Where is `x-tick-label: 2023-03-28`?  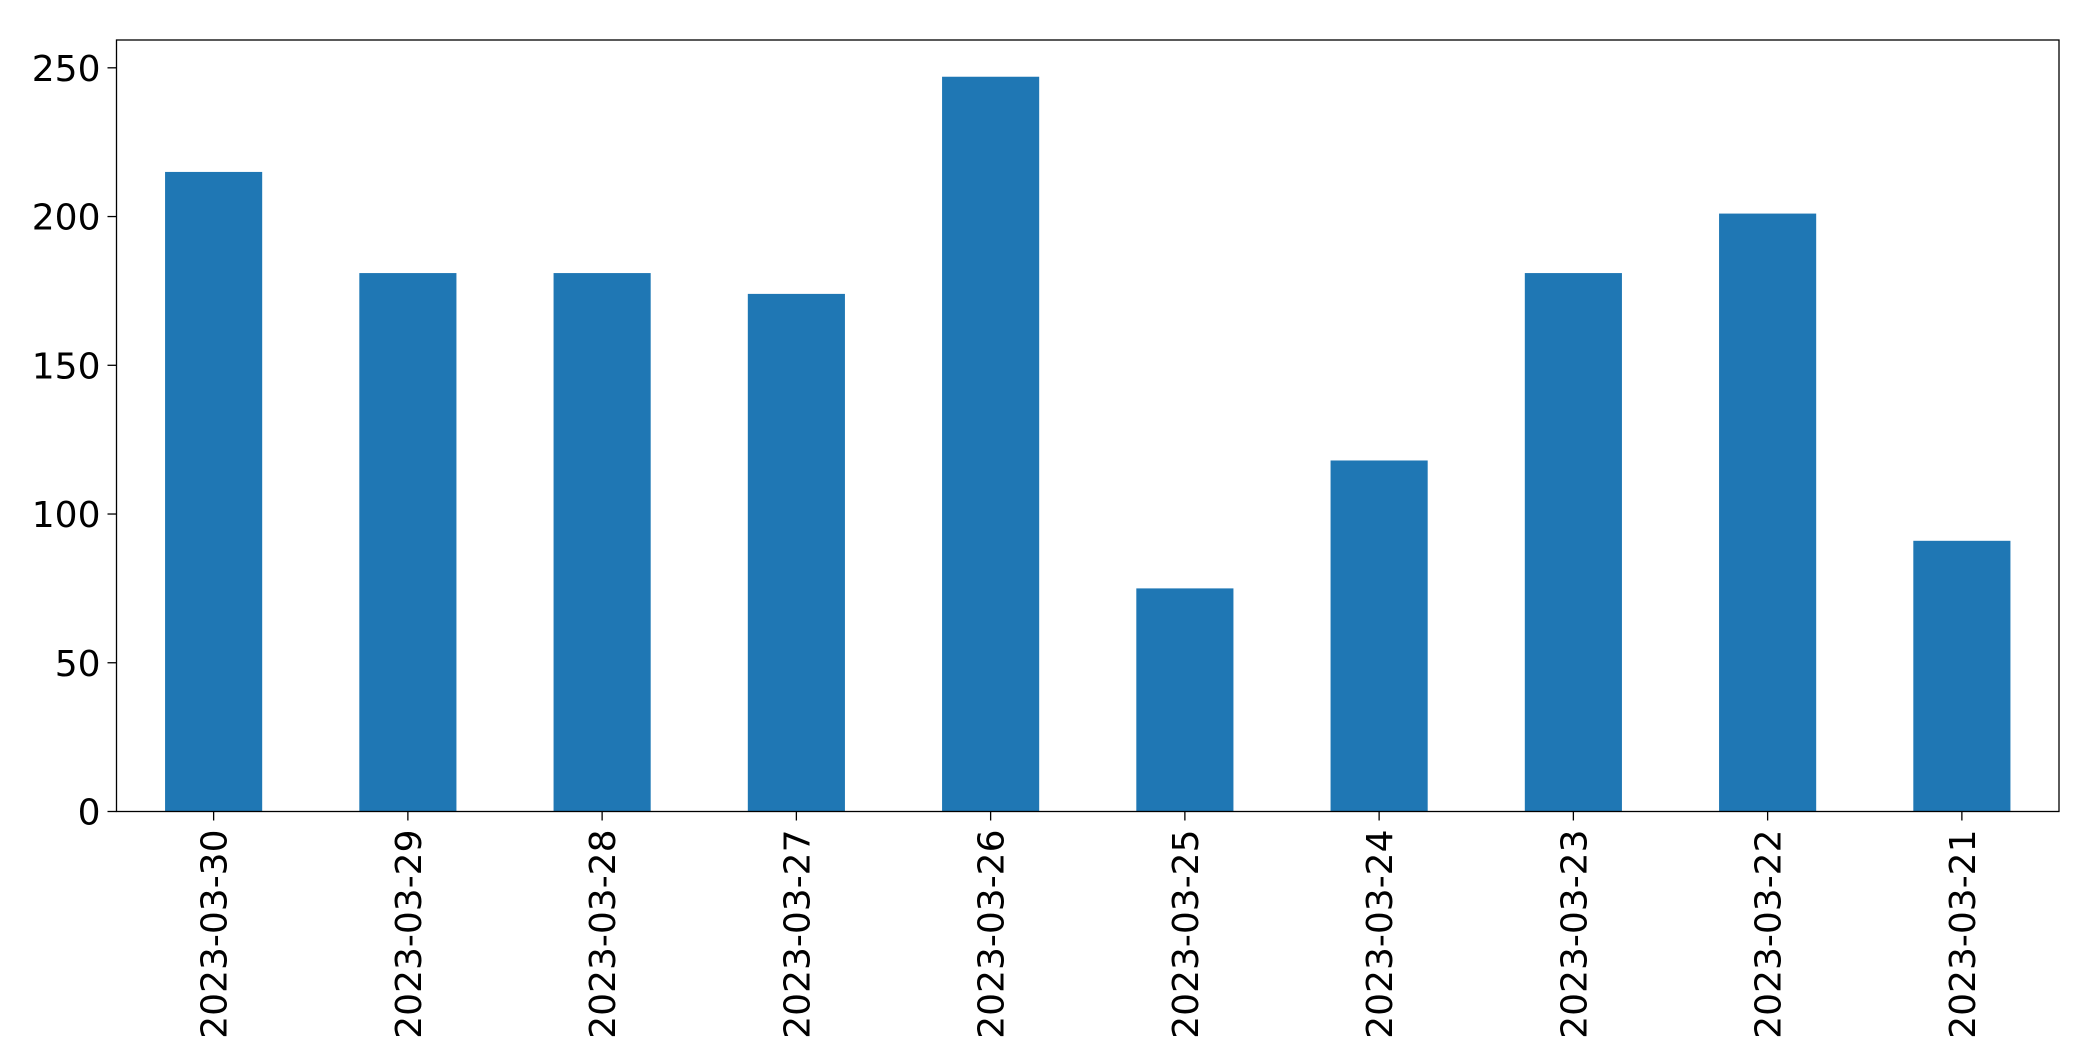
x-tick-label: 2023-03-28 is located at coordinates (603, 934).